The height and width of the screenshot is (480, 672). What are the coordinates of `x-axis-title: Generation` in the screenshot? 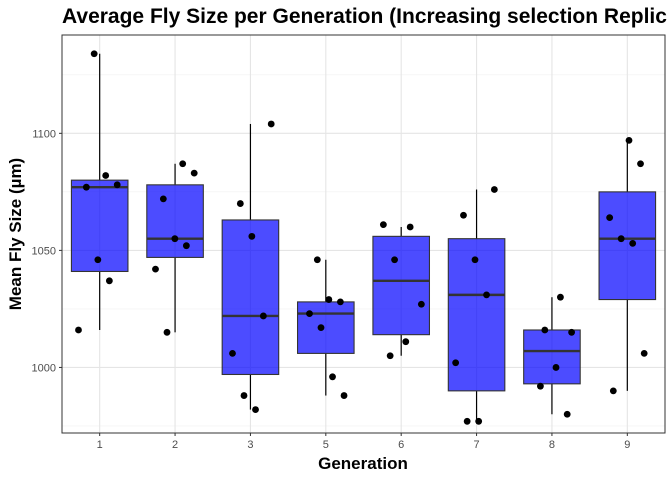 It's located at (363, 463).